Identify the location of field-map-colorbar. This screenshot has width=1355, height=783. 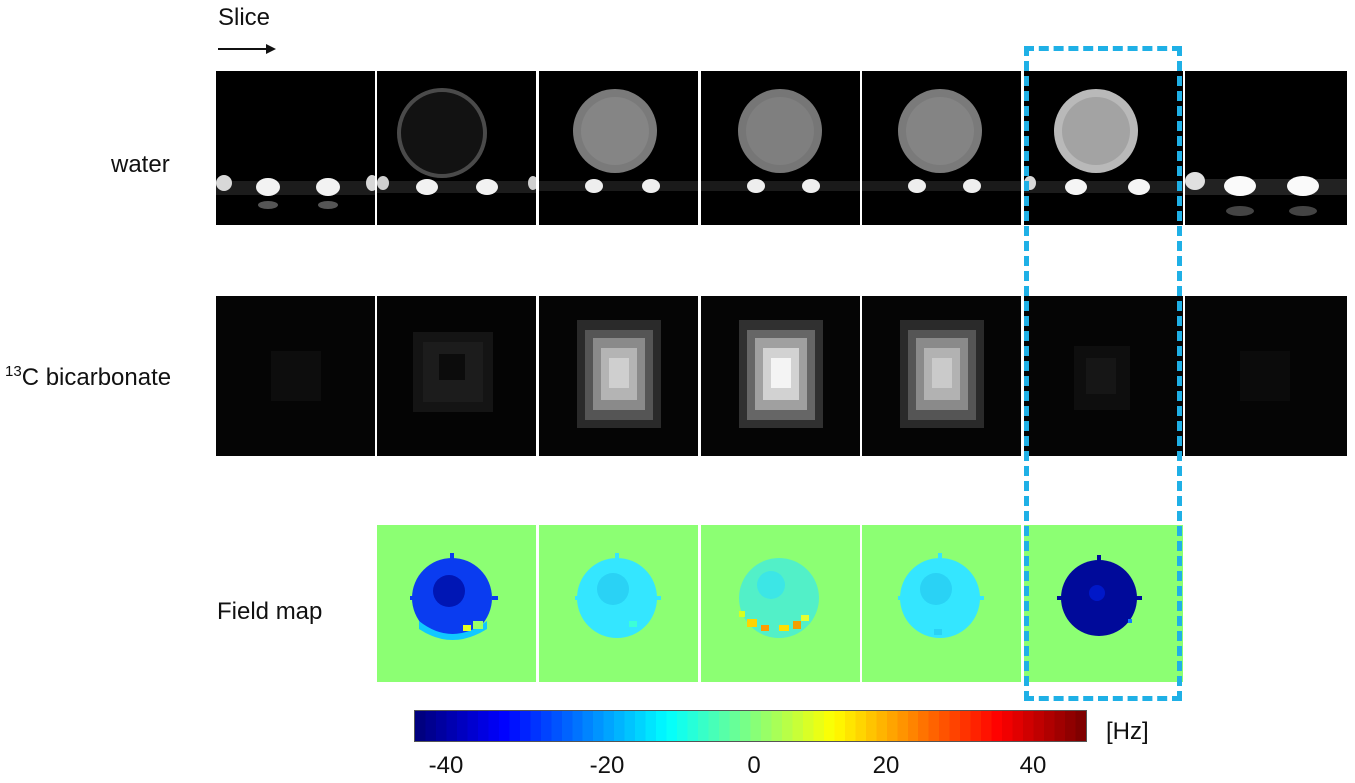
(750, 726).